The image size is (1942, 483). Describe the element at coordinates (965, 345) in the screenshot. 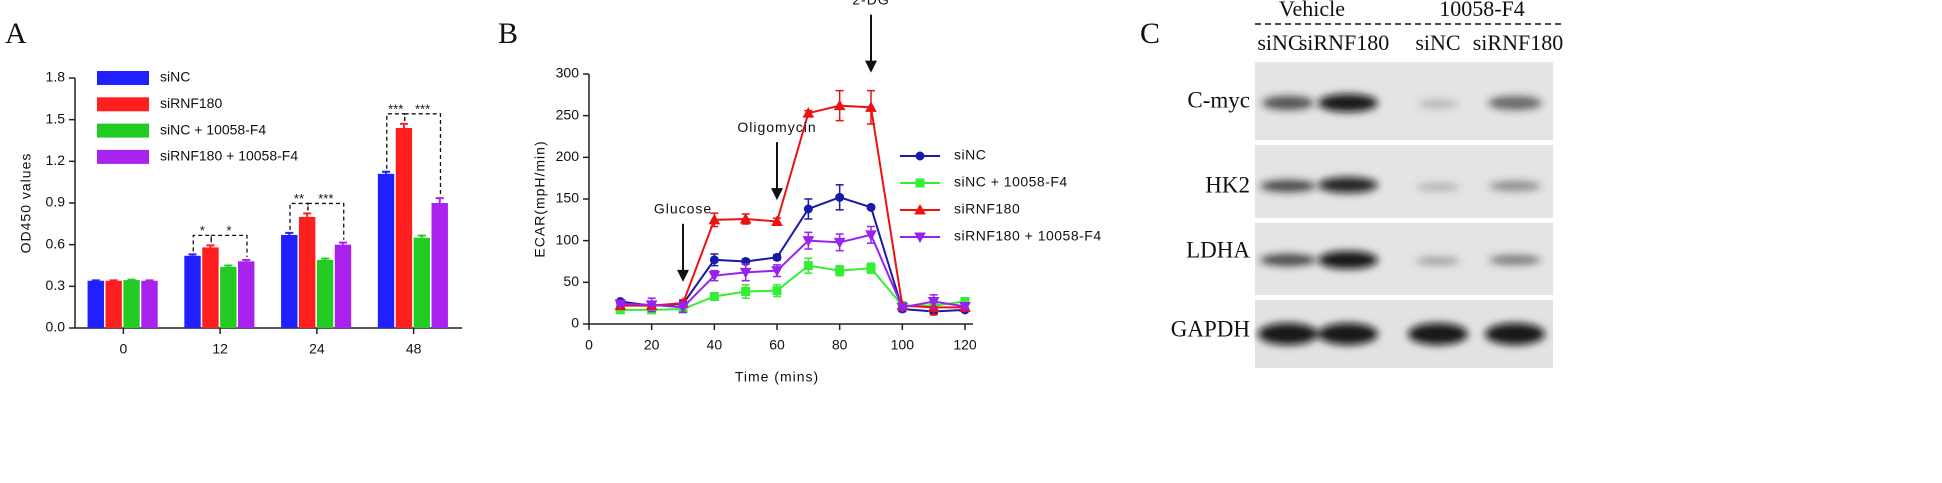

I see `x-tick-label: 120` at that location.